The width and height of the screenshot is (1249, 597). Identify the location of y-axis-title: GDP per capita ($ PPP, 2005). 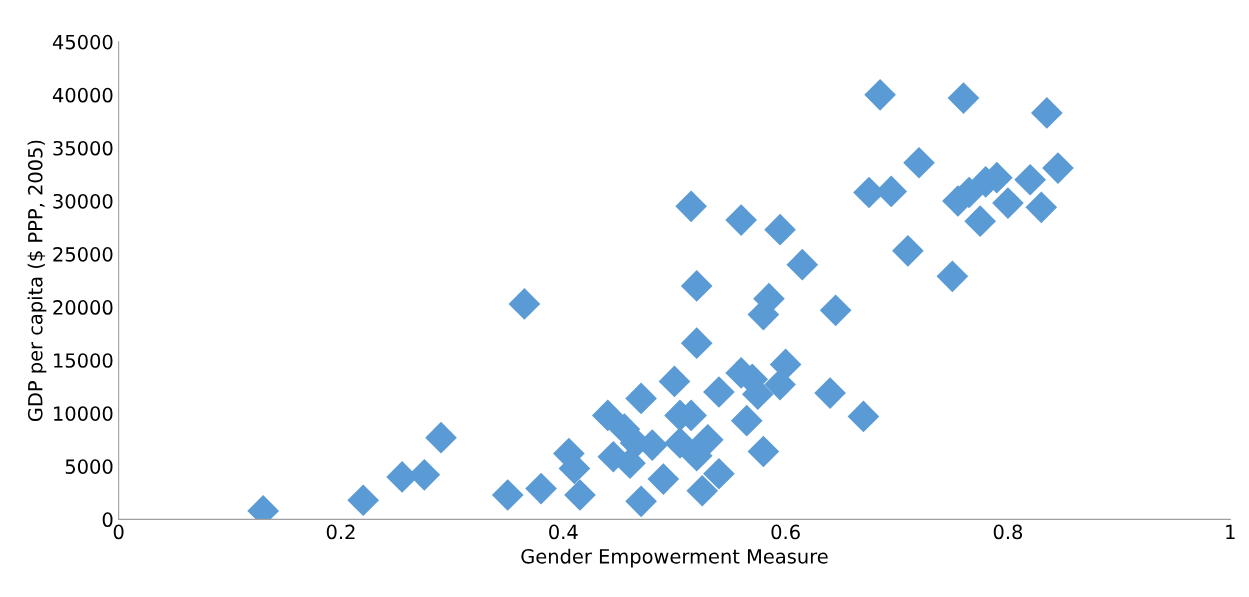
(37, 281).